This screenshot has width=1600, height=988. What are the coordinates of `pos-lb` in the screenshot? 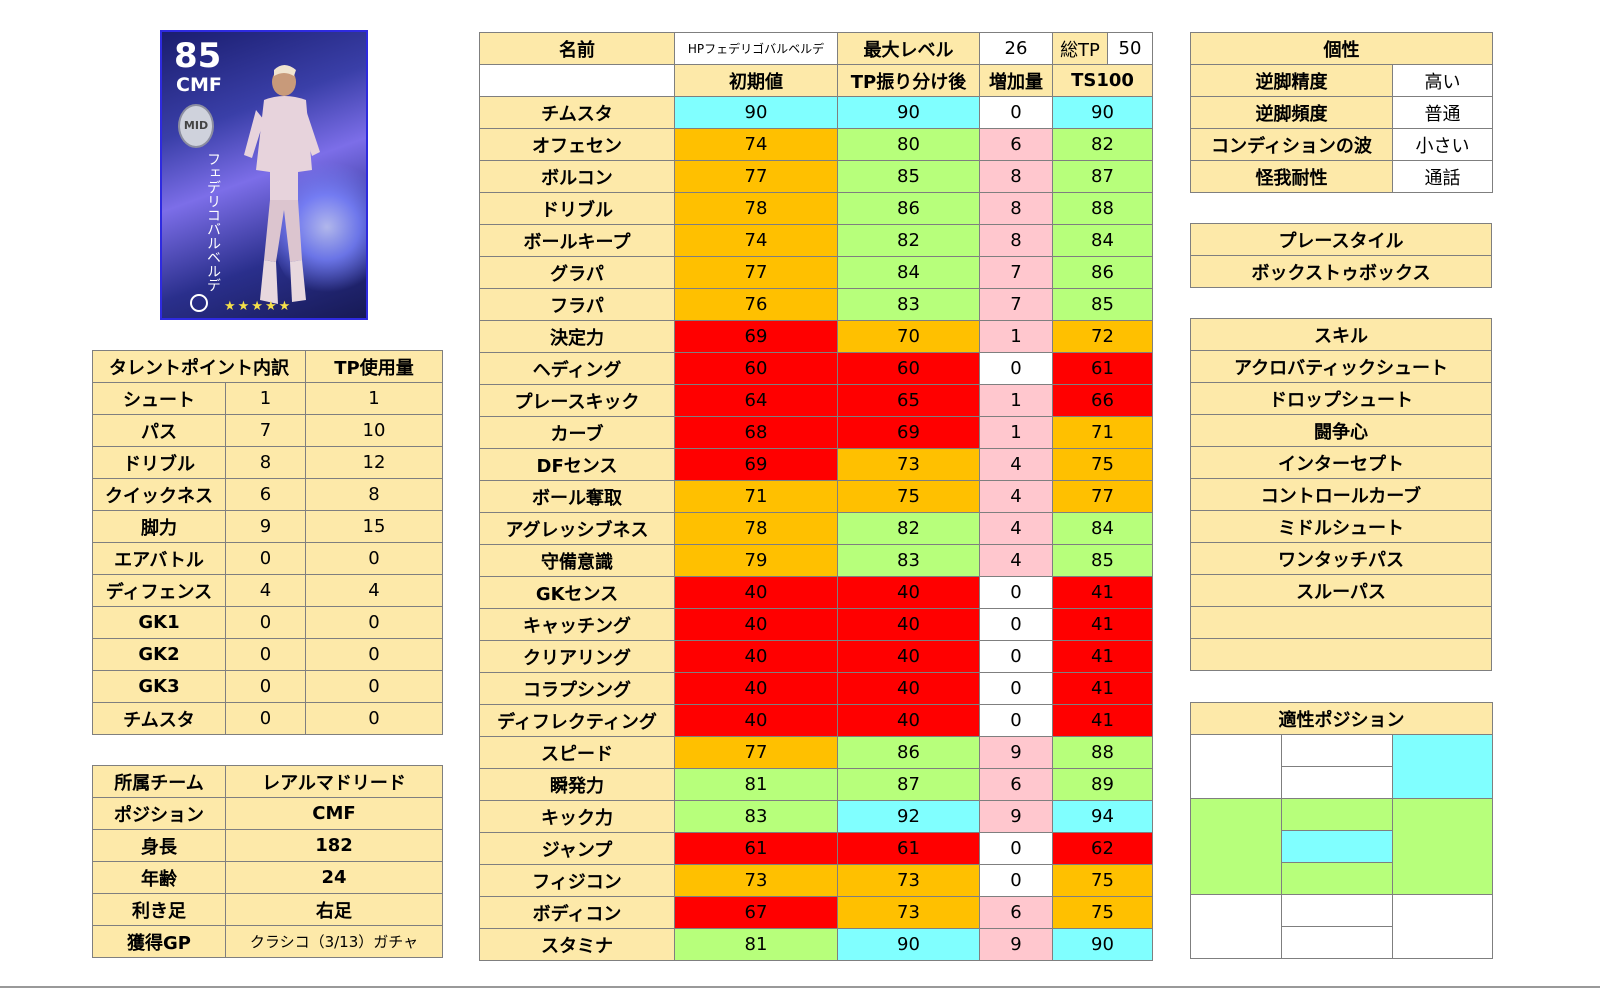 It's located at (1236, 926).